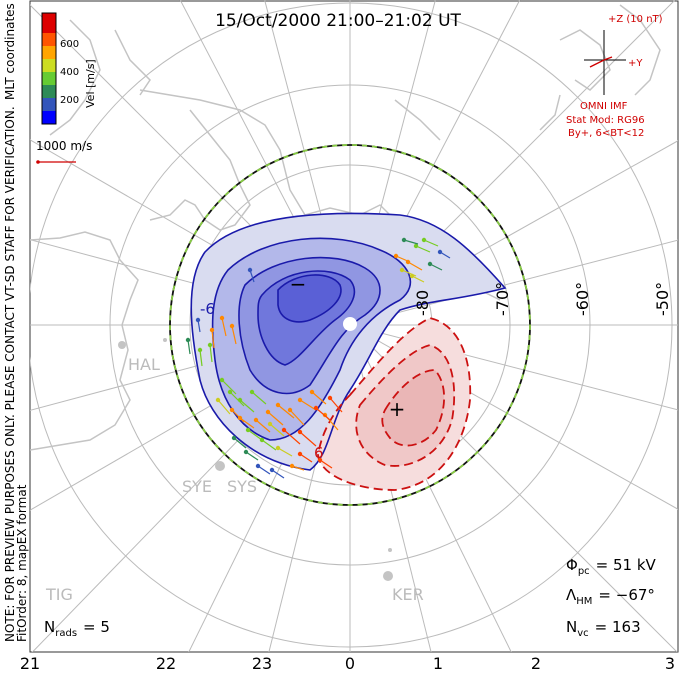 The image size is (680, 674). Describe the element at coordinates (30, 663) in the screenshot. I see `svg-text: 21` at that location.